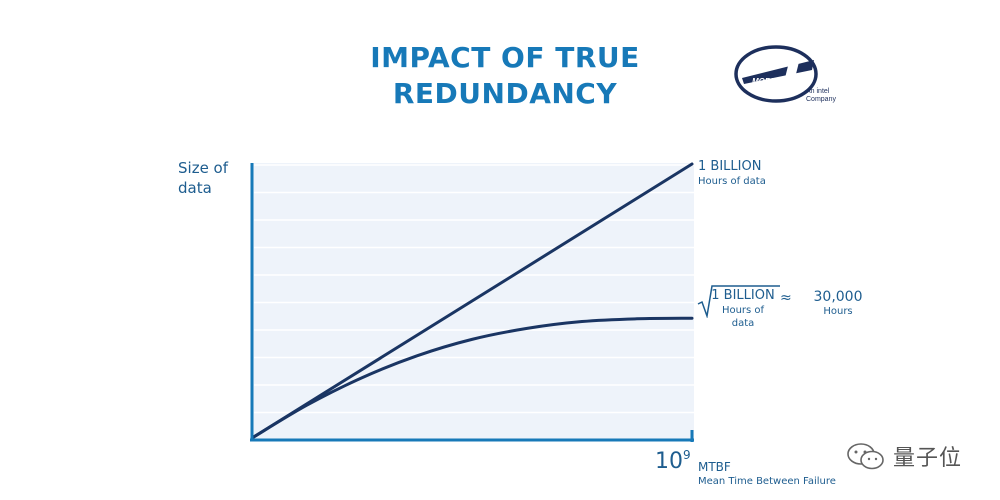 This screenshot has width=1000, height=500. I want to click on watermark-text: 量子位, so click(928, 458).